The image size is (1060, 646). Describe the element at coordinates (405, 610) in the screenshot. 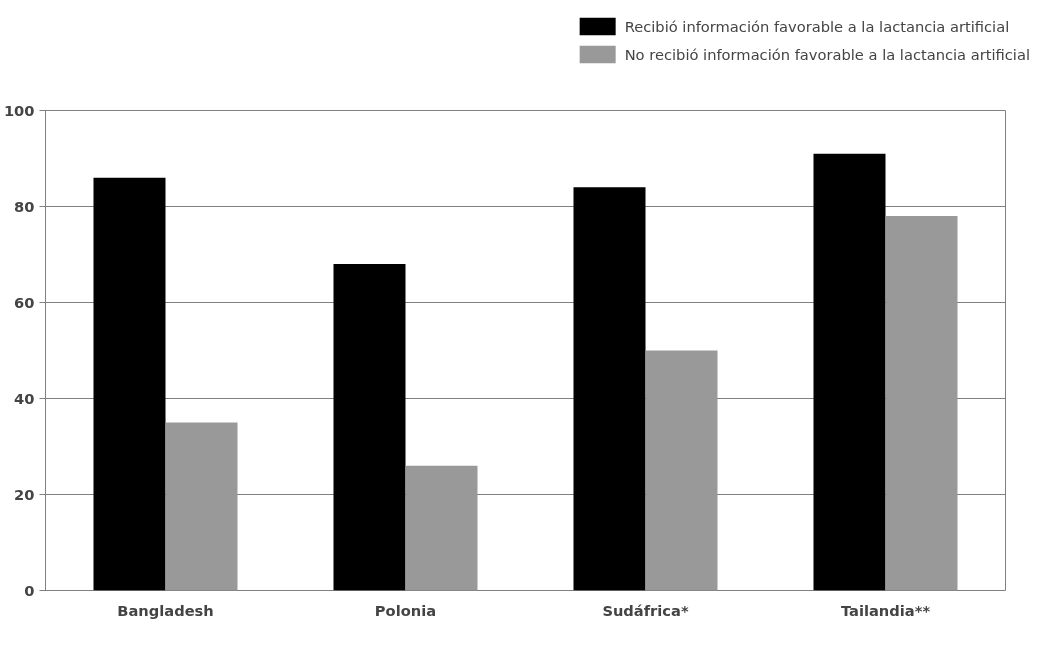

I see `x-tick-label: Polonia` at that location.